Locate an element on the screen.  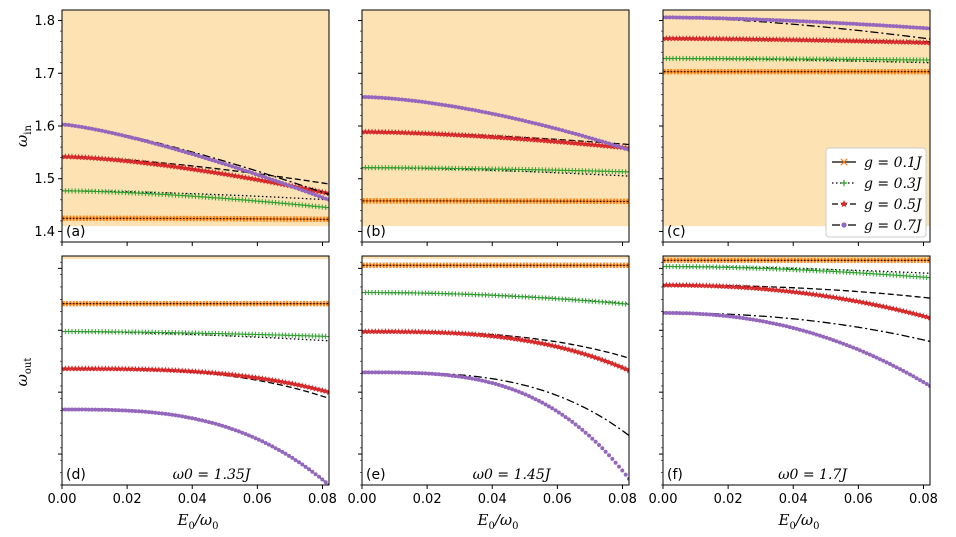
x-tick-label: 0.00 is located at coordinates (663, 499).